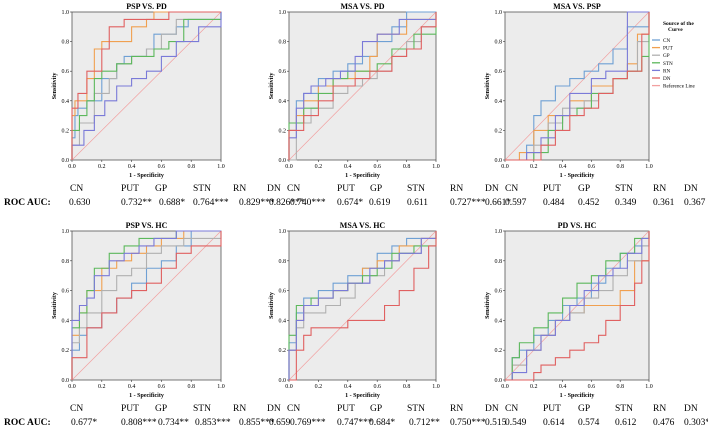  What do you see at coordinates (696, 423) in the screenshot?
I see `auc-value: 0.303**` at bounding box center [696, 423].